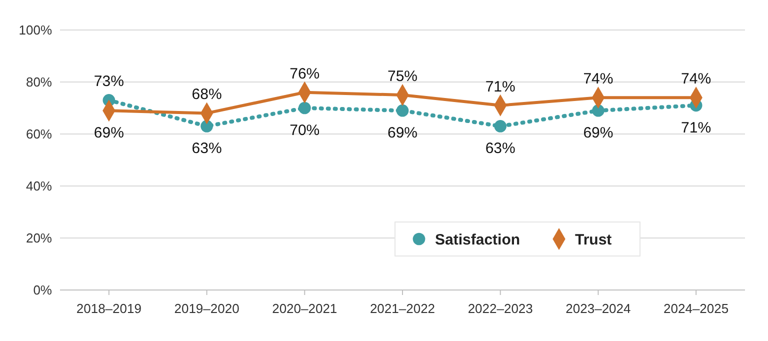 This screenshot has height=341, width=768. I want to click on x-tick-label: 2018–2019, so click(109, 308).